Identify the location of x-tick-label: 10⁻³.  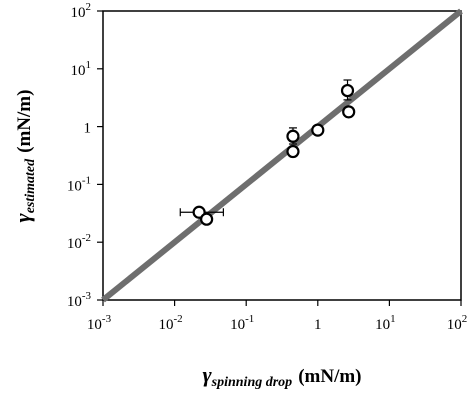
(99, 323).